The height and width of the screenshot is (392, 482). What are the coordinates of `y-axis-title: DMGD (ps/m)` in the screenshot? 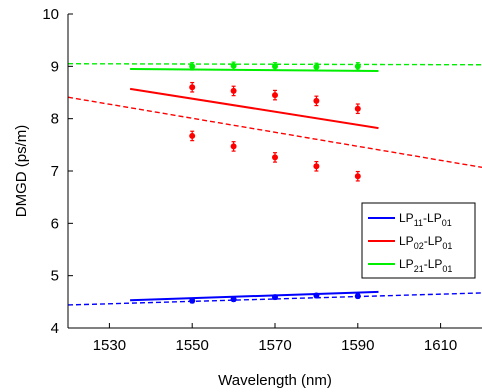 It's located at (21, 171).